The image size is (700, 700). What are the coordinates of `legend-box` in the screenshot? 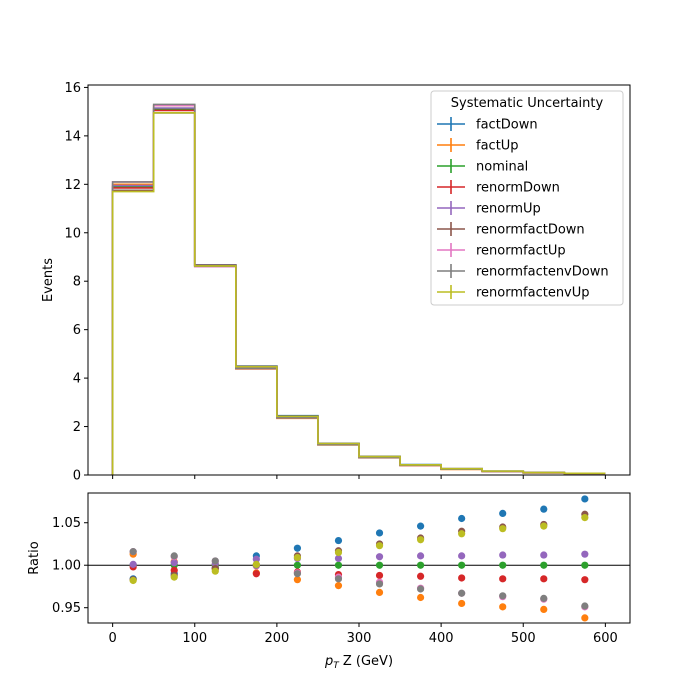 It's located at (527, 198).